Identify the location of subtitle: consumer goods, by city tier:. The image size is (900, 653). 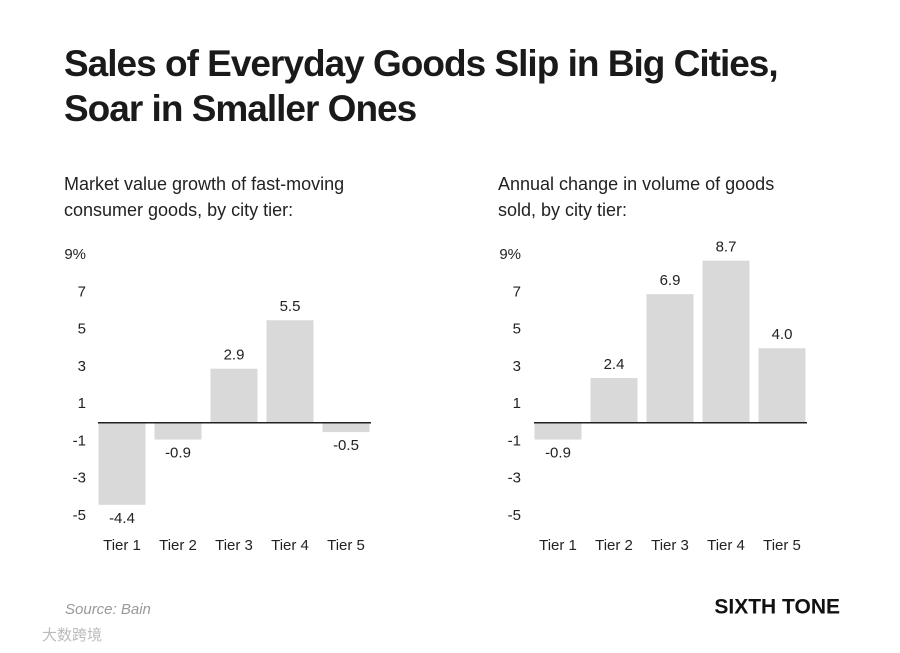
(178, 210).